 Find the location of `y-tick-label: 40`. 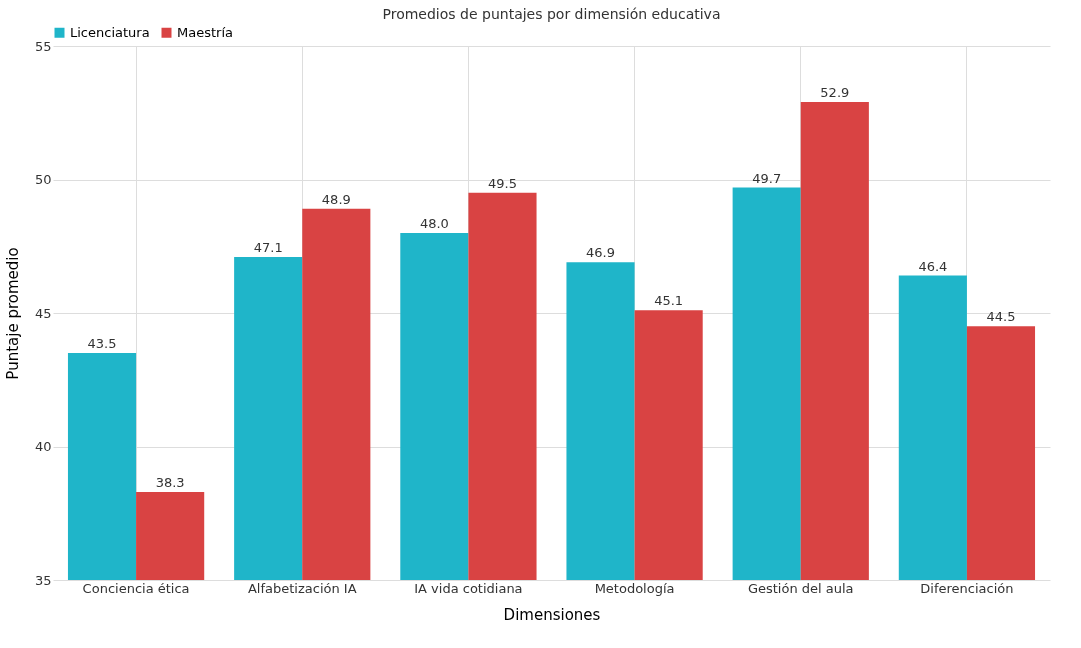

y-tick-label: 40 is located at coordinates (43, 446).